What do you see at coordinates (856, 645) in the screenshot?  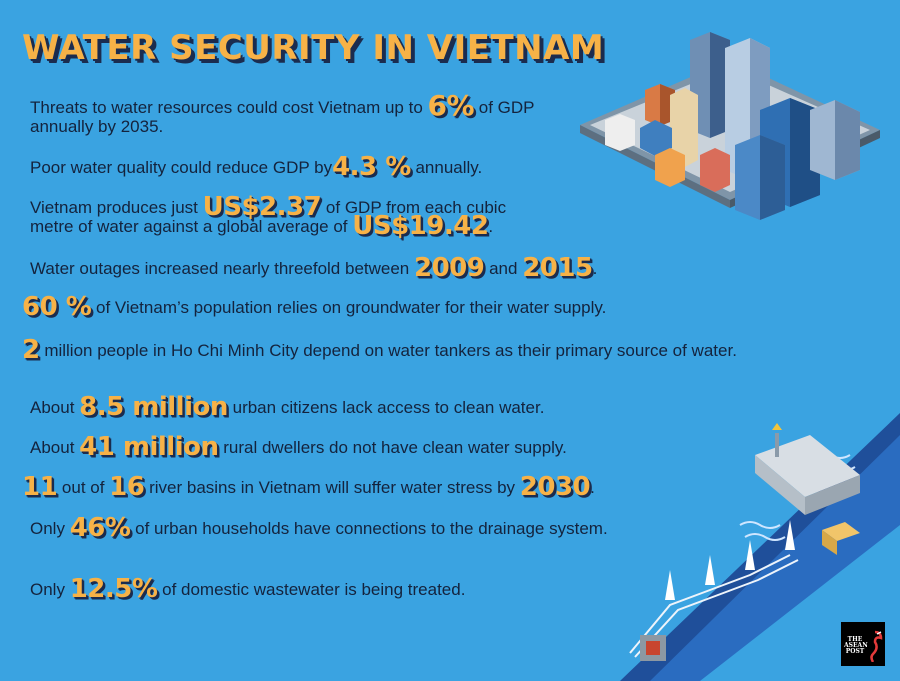 I see `logo-text: THE ASEAN POST` at bounding box center [856, 645].